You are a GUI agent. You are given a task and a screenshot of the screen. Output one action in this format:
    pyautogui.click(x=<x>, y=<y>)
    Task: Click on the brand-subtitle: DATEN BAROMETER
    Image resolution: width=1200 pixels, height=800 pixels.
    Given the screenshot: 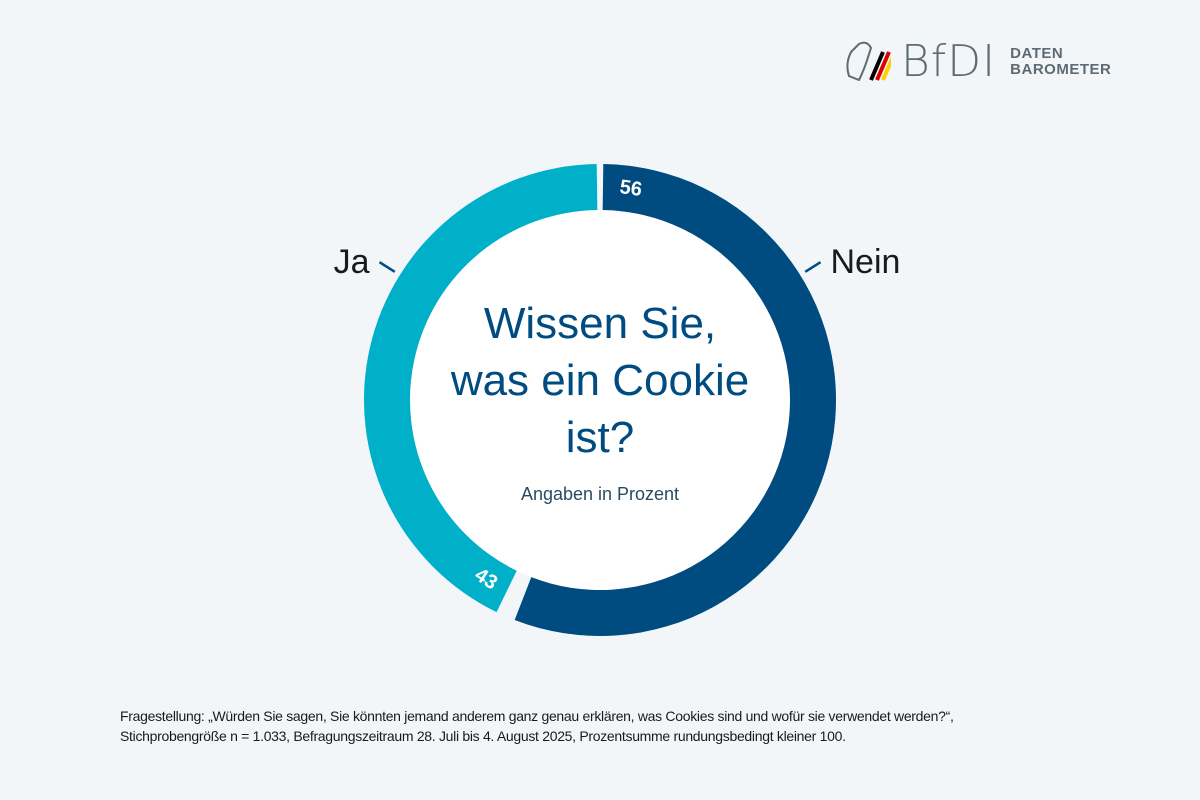 What is the action you would take?
    pyautogui.click(x=1061, y=61)
    